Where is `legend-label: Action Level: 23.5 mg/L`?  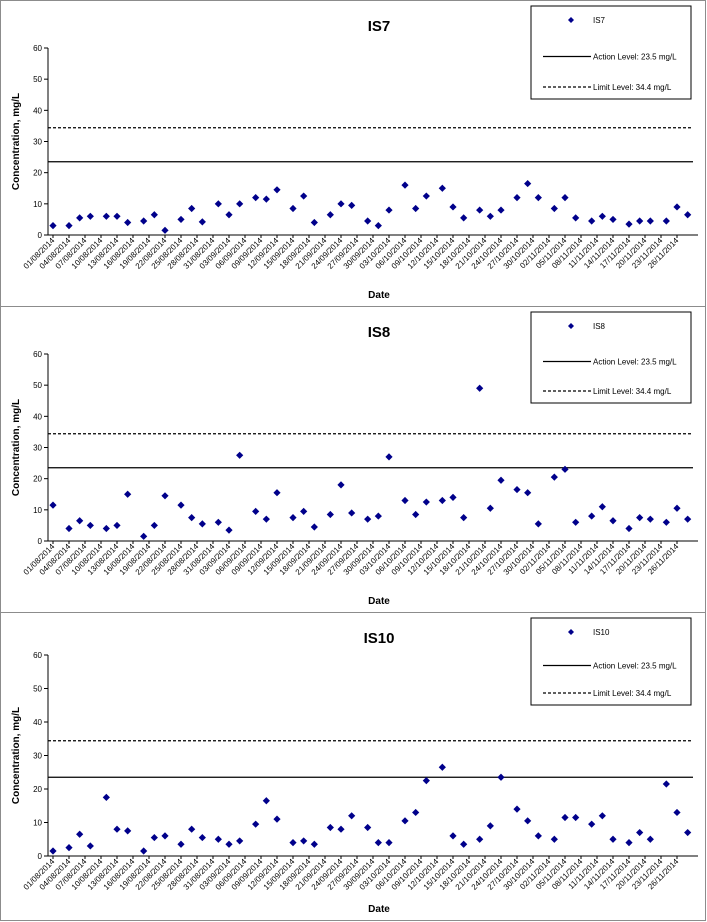 legend-label: Action Level: 23.5 mg/L is located at coordinates (635, 362).